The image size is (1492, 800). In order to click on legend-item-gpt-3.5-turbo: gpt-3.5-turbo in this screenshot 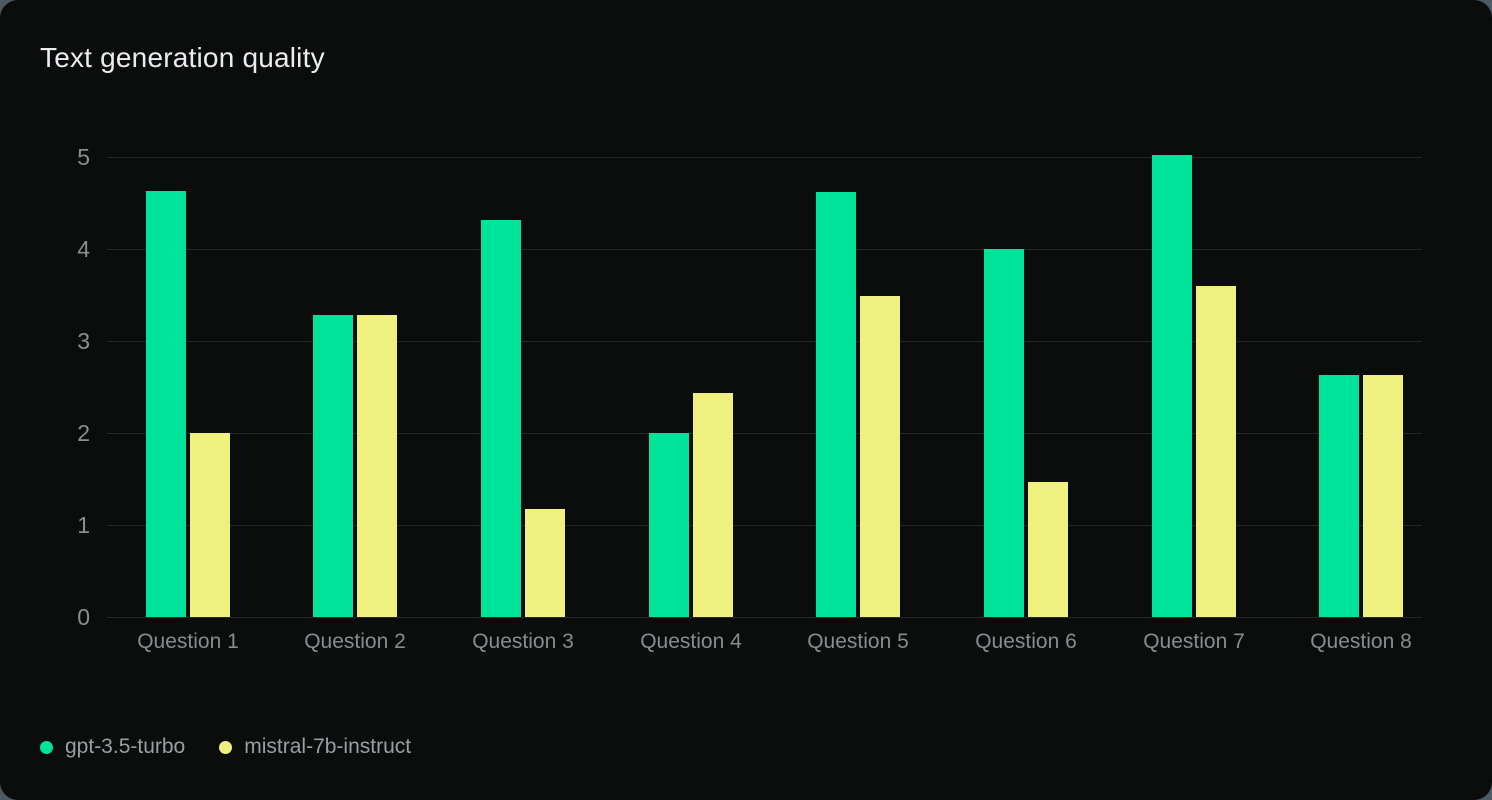, I will do `click(112, 747)`.